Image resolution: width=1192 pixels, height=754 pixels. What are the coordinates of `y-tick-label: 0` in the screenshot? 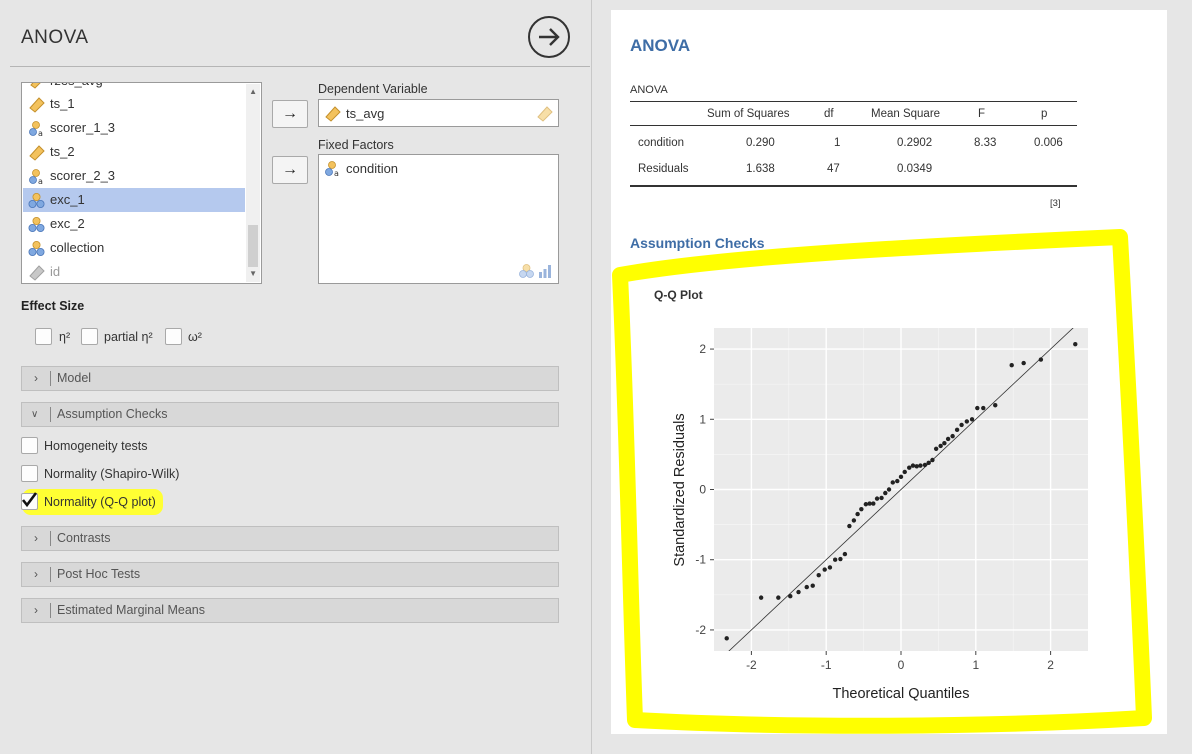 It's located at (702, 490).